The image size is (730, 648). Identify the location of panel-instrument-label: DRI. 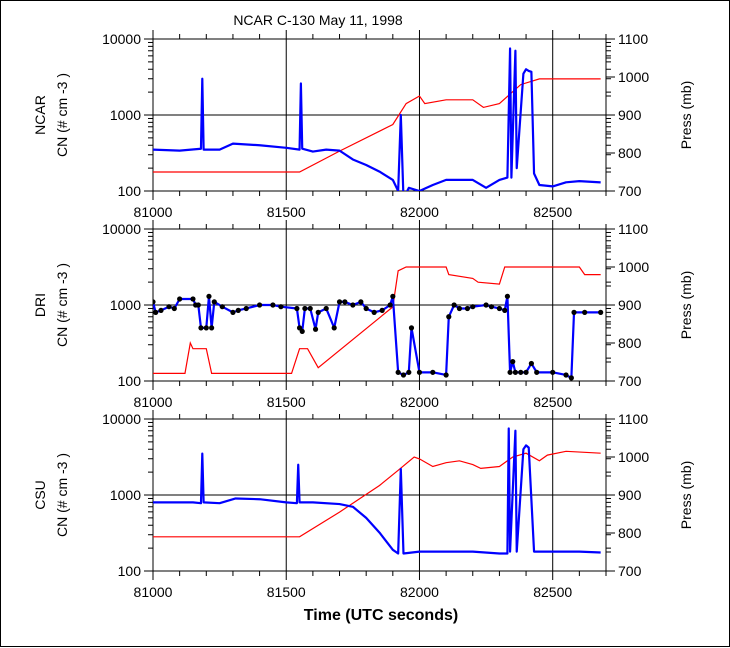
(40, 305).